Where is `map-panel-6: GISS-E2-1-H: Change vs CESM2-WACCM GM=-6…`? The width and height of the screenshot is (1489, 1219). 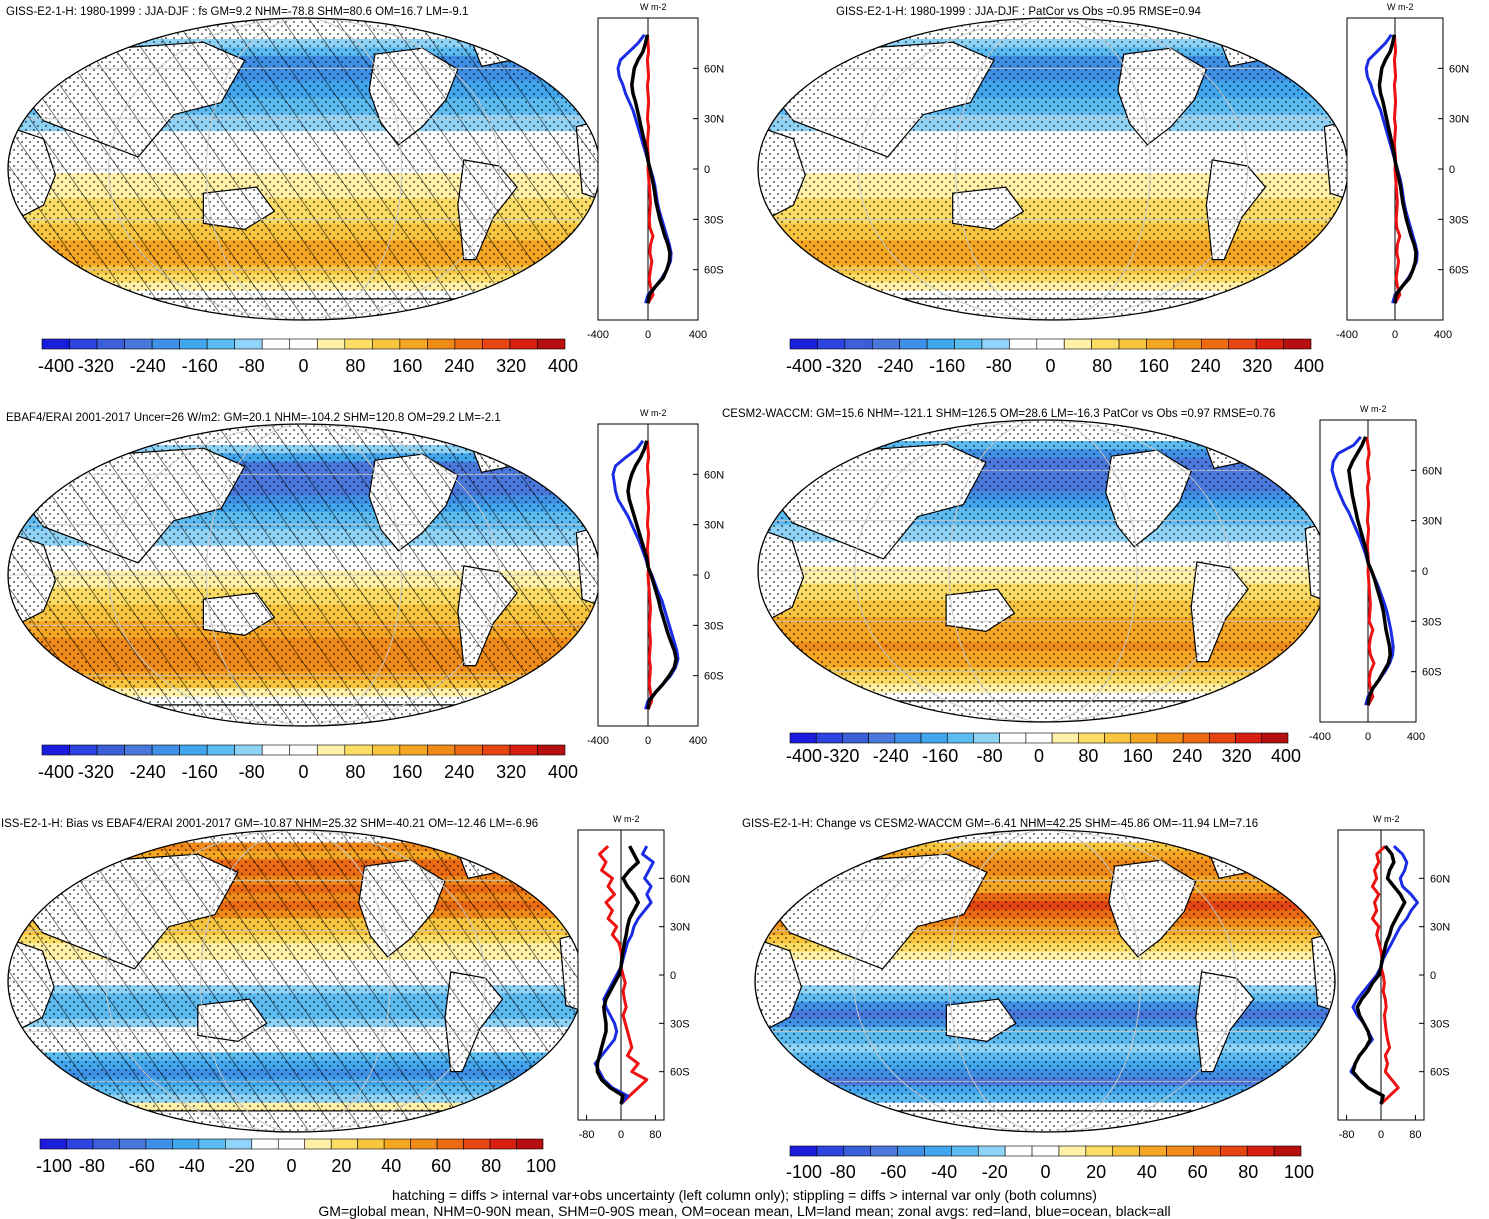 map-panel-6: GISS-E2-1-H: Change vs CESM2-WACCM GM=-6… is located at coordinates (1039, 975).